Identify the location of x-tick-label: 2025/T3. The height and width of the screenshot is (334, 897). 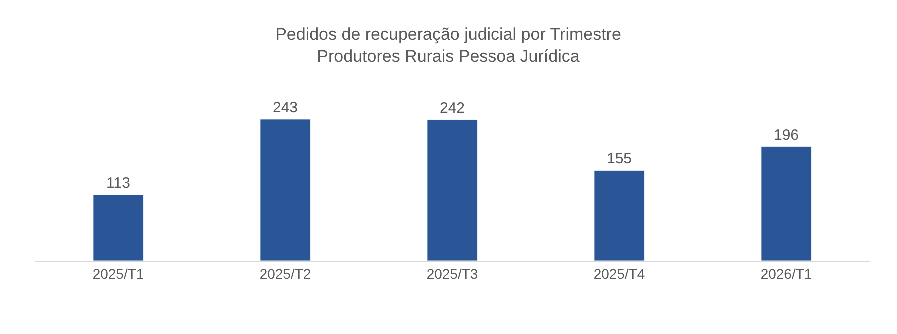
(452, 274).